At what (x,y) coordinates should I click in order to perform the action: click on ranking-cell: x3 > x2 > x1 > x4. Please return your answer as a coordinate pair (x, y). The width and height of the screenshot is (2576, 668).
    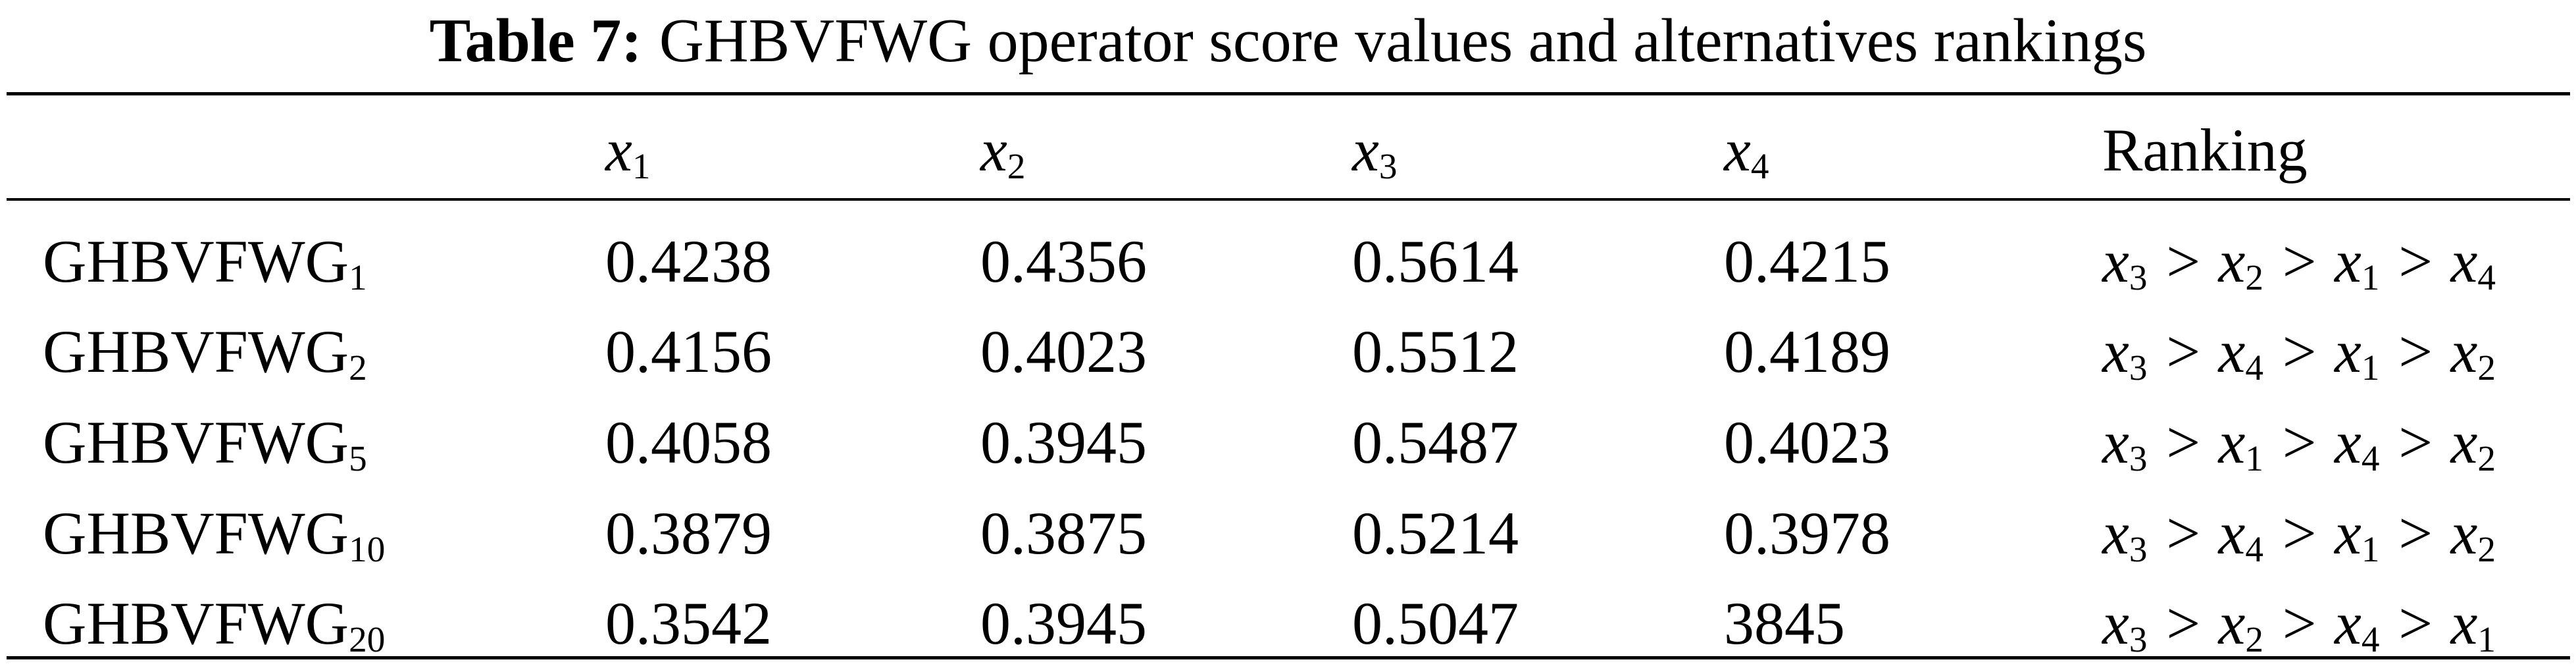
    Looking at the image, I should click on (2299, 263).